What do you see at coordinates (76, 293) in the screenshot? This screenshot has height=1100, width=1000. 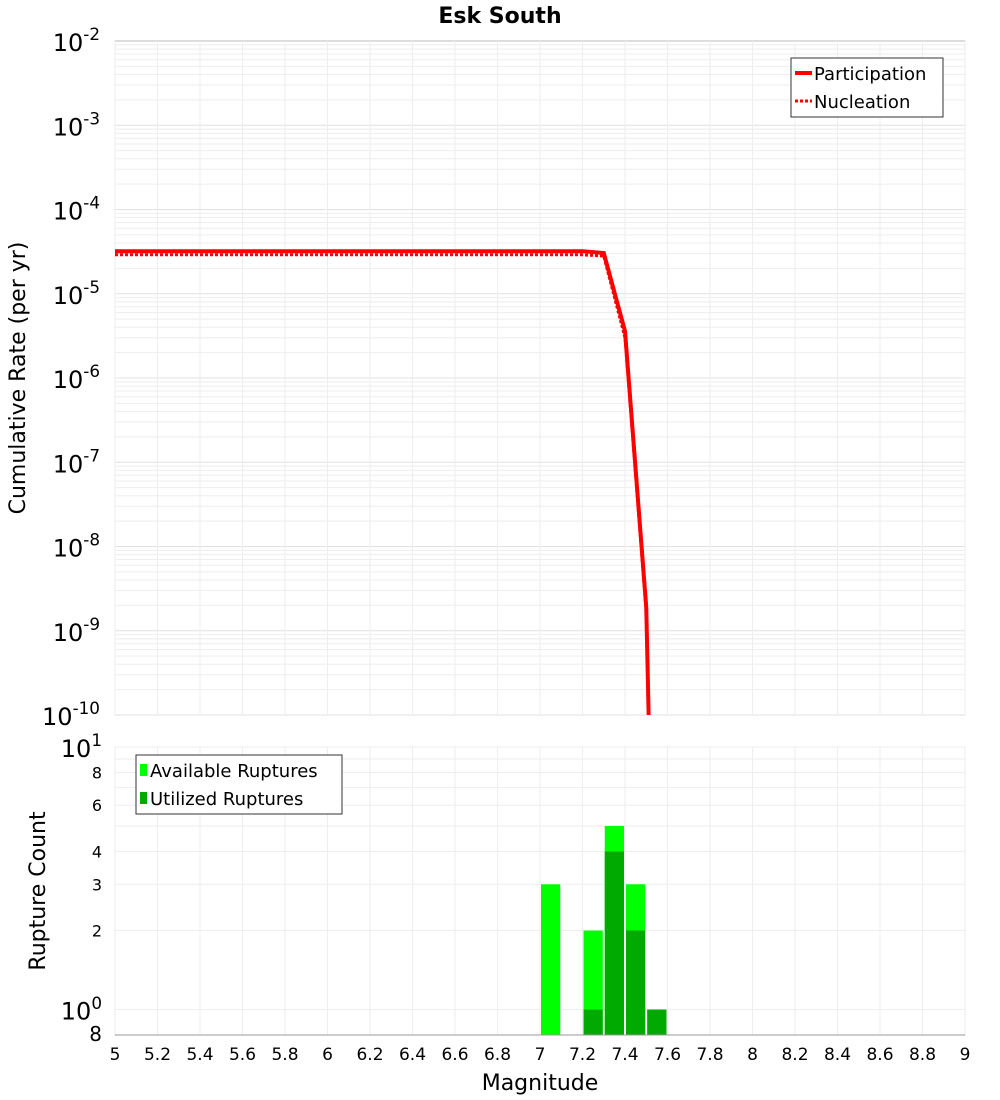 I see `y-tick-label: 10⁻⁵` at bounding box center [76, 293].